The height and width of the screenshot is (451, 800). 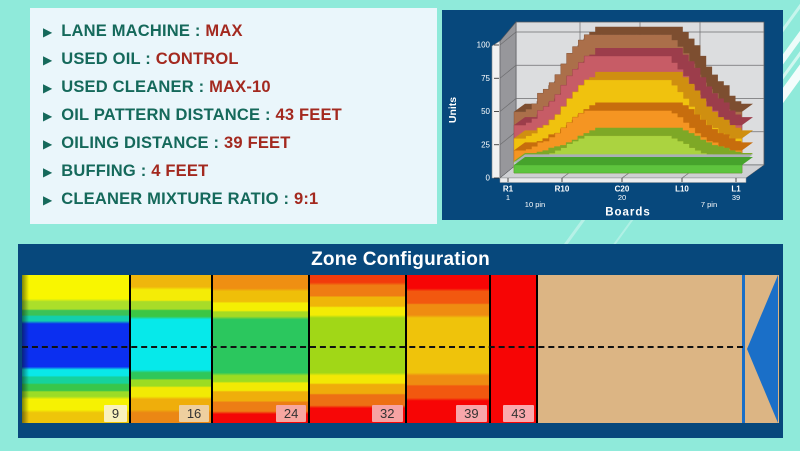 What do you see at coordinates (133, 31) in the screenshot?
I see `info-label: LANE MACHINE :` at bounding box center [133, 31].